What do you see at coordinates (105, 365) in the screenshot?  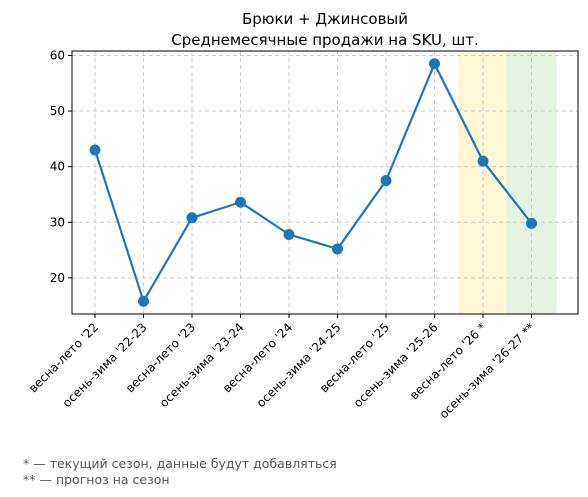 I see `x-tick-label: осень-зима '22-23` at bounding box center [105, 365].